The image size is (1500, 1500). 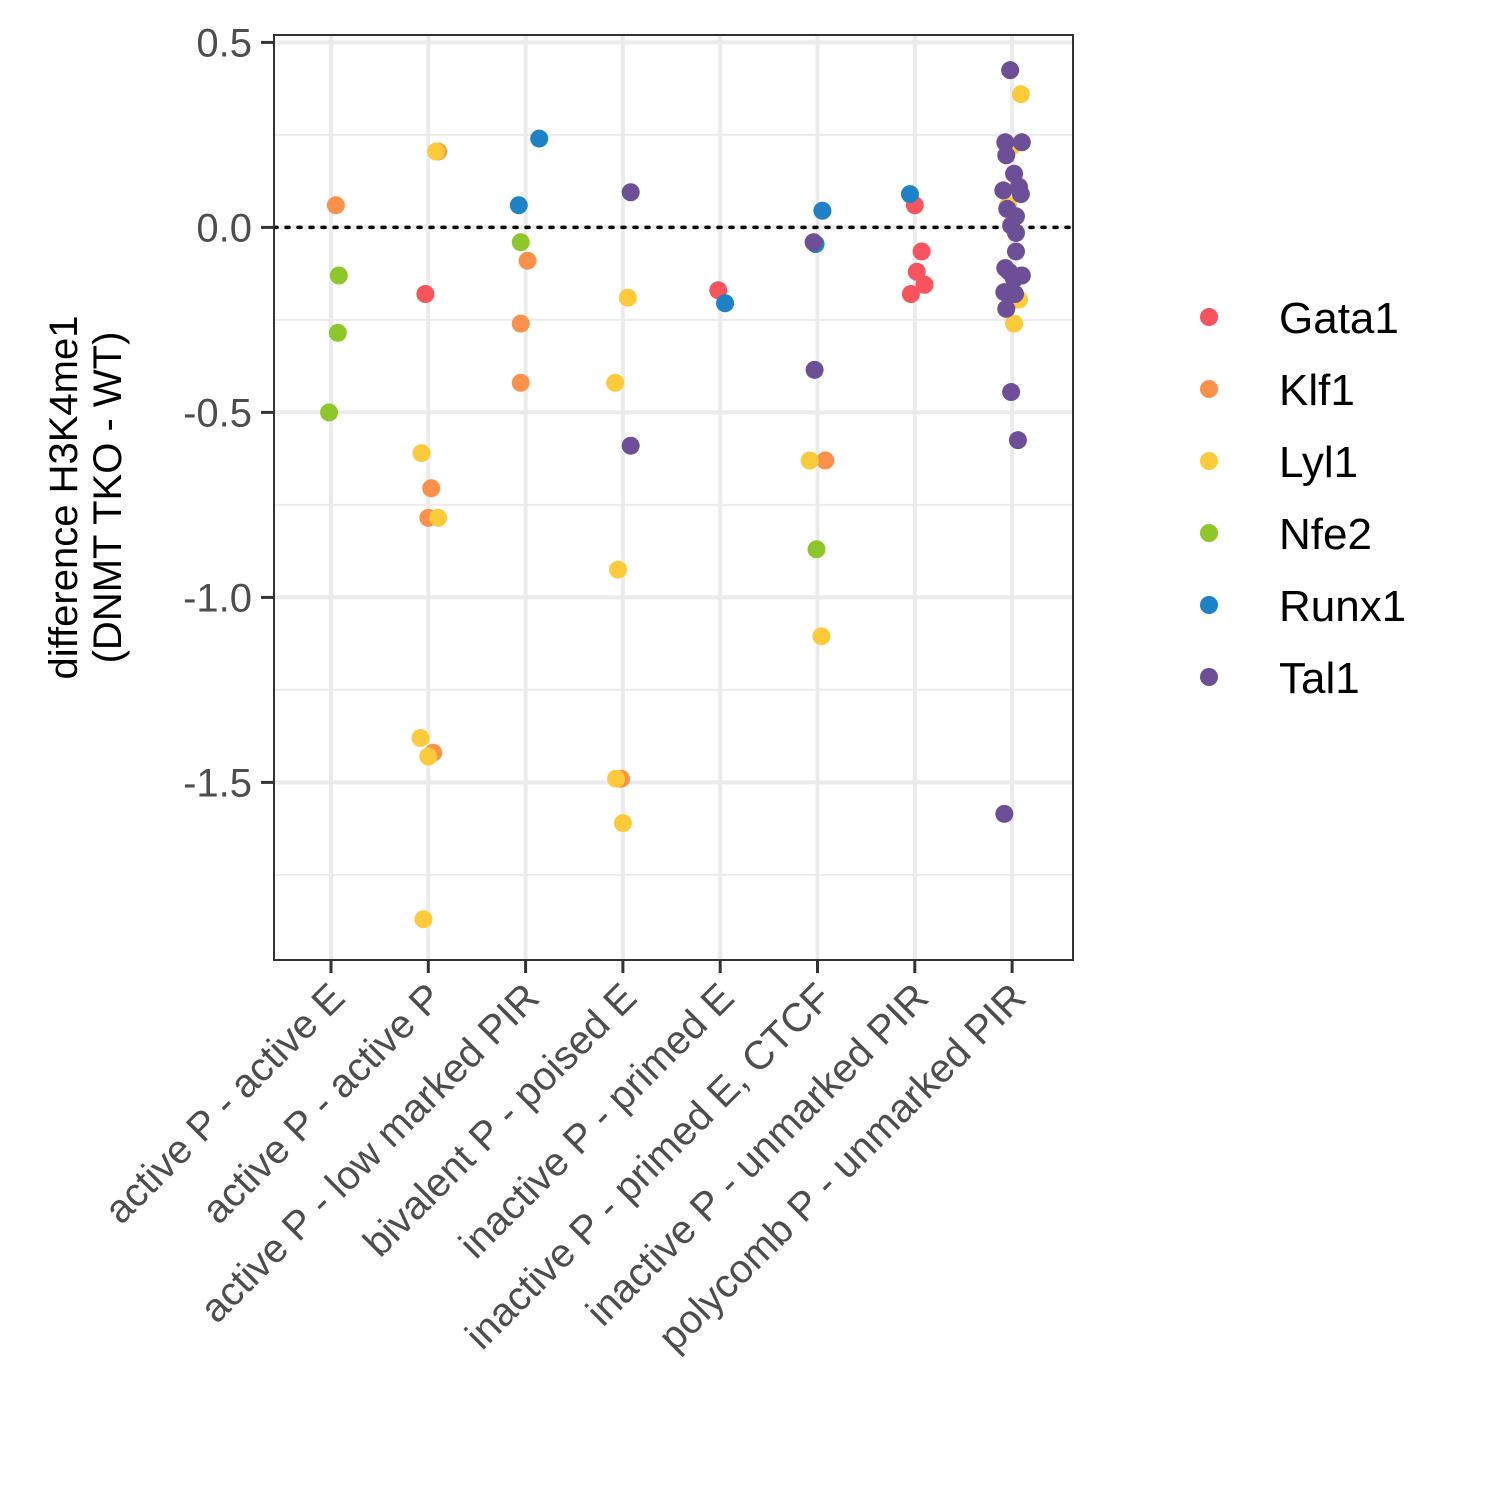 What do you see at coordinates (1339, 318) in the screenshot?
I see `legend-label-gata1: Gata1` at bounding box center [1339, 318].